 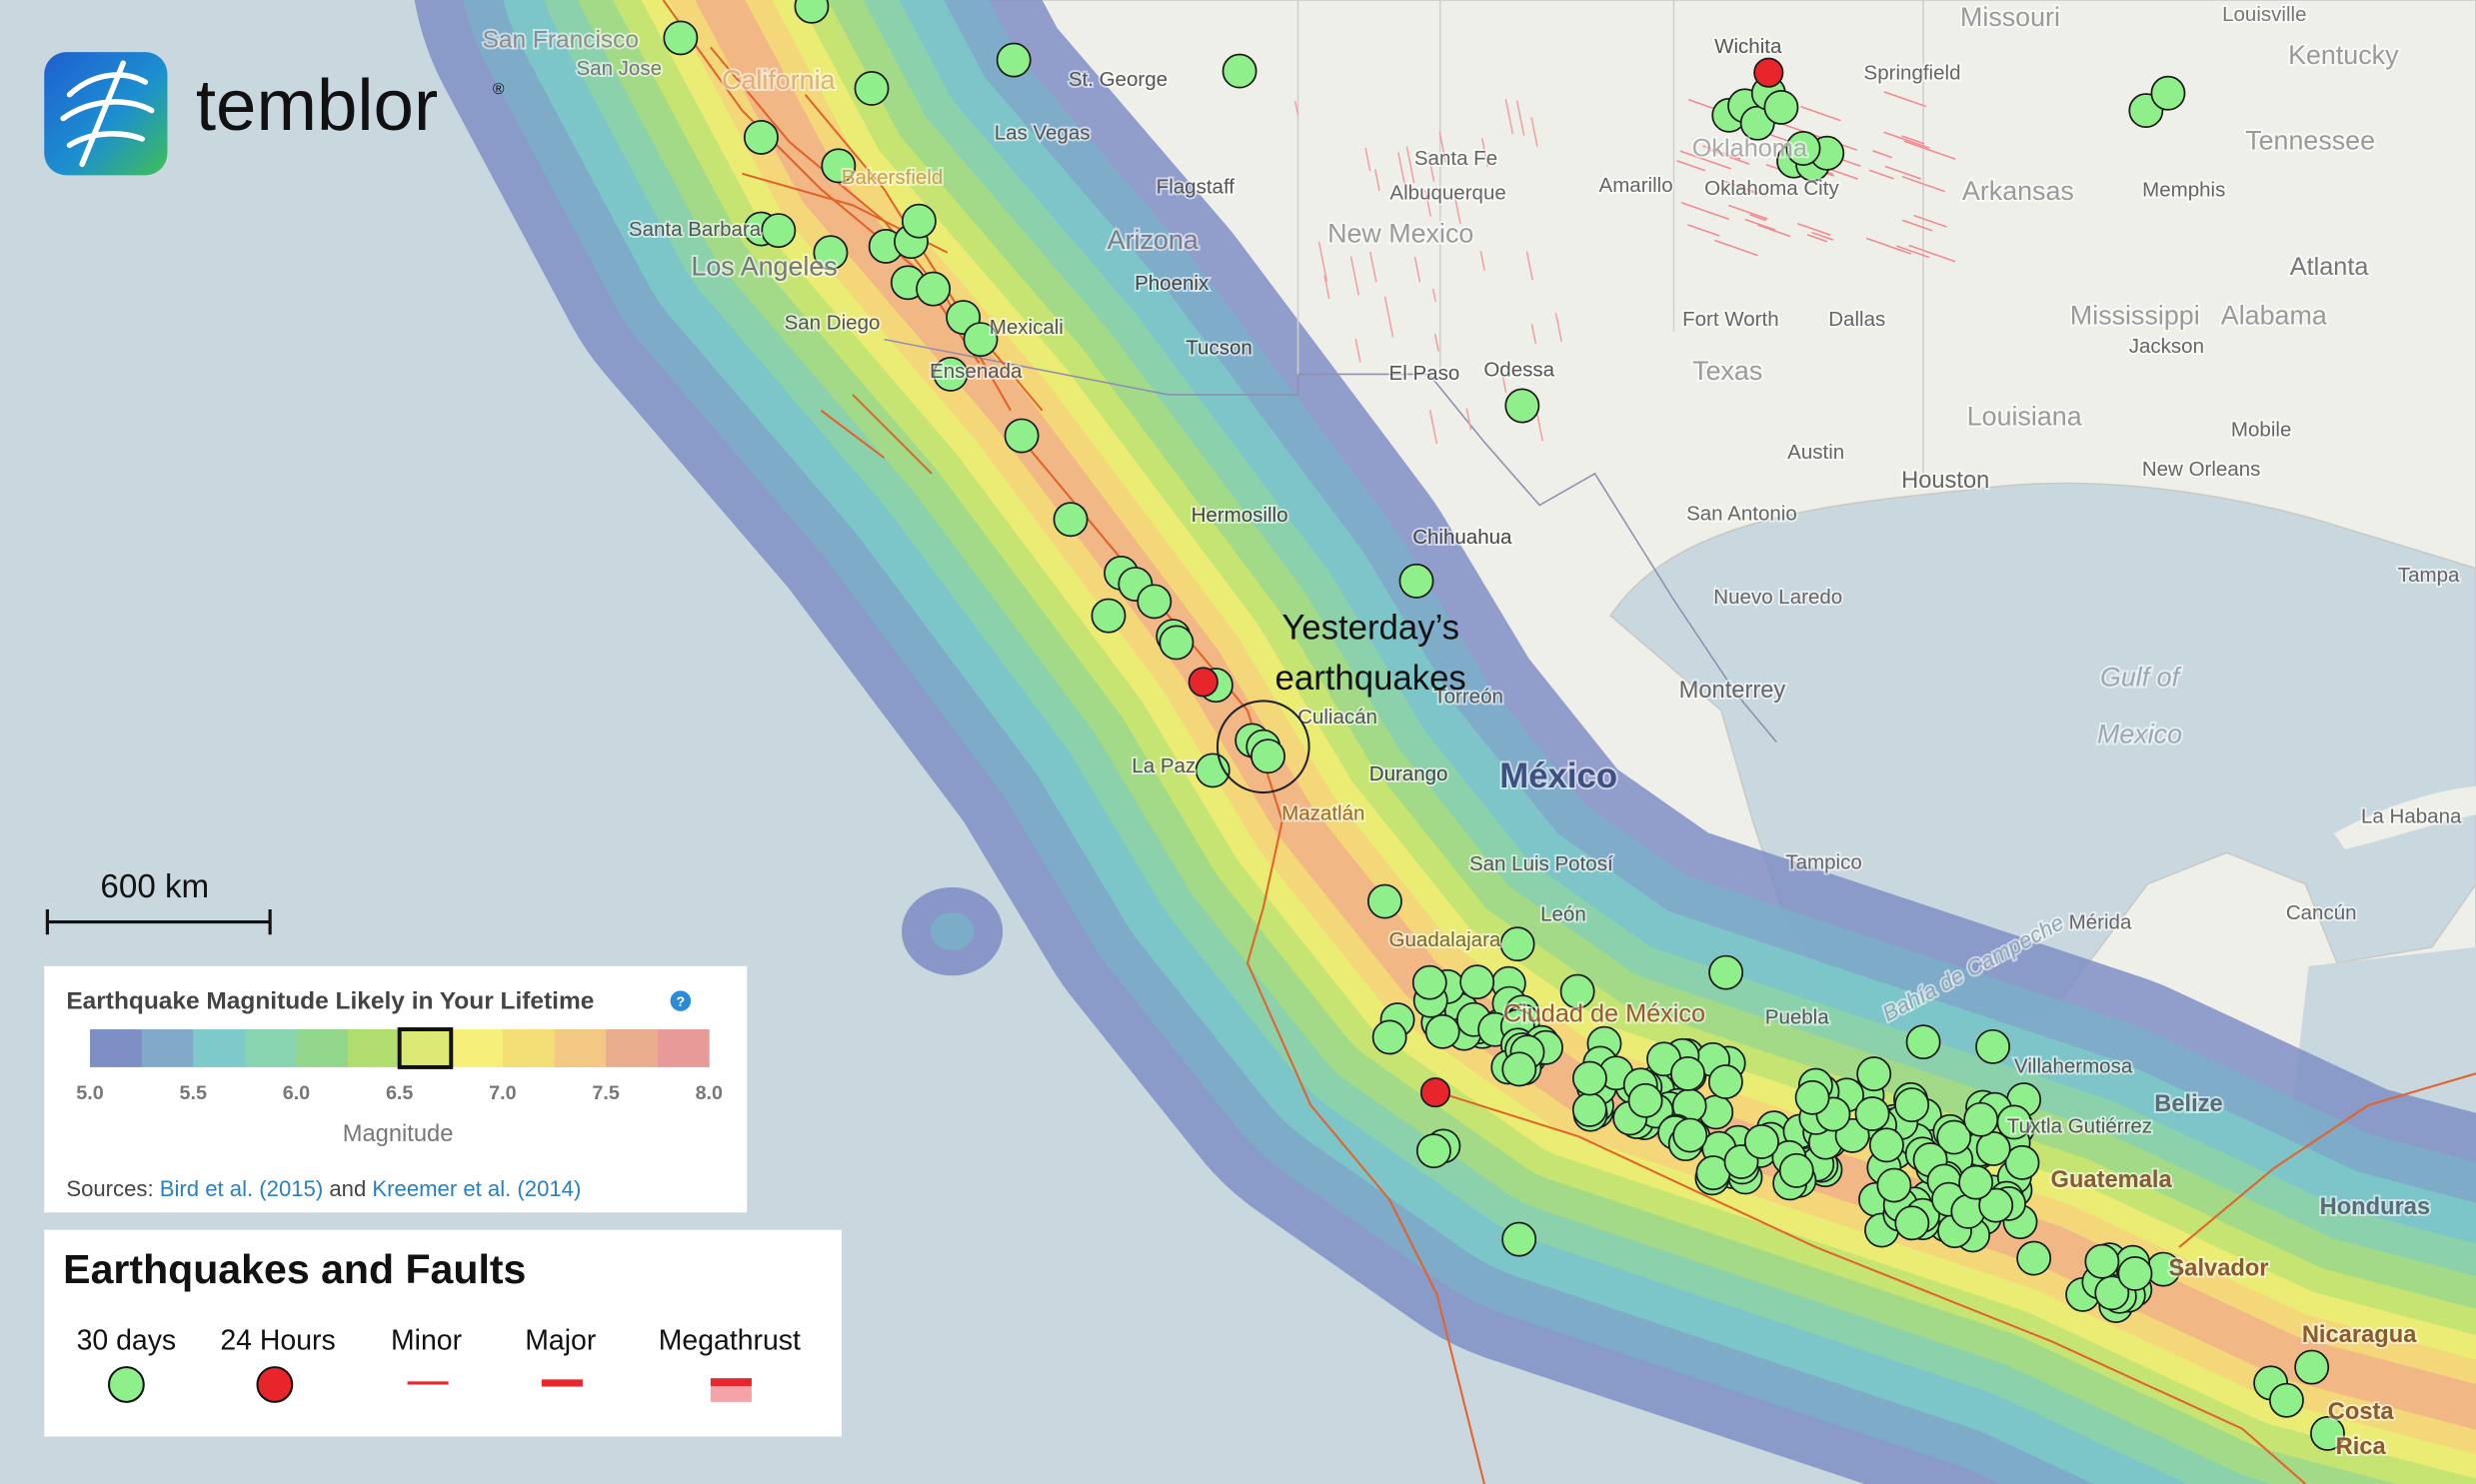 What do you see at coordinates (2139, 733) in the screenshot?
I see `place-label: Mexico` at bounding box center [2139, 733].